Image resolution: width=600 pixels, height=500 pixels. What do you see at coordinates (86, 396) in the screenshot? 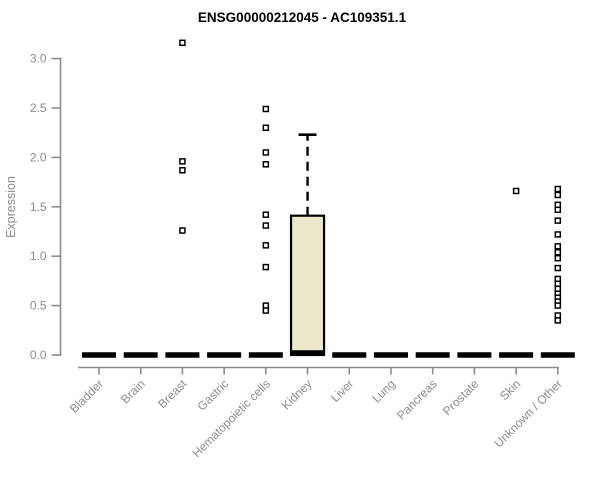
I see `x-category-label: Bladder` at bounding box center [86, 396].